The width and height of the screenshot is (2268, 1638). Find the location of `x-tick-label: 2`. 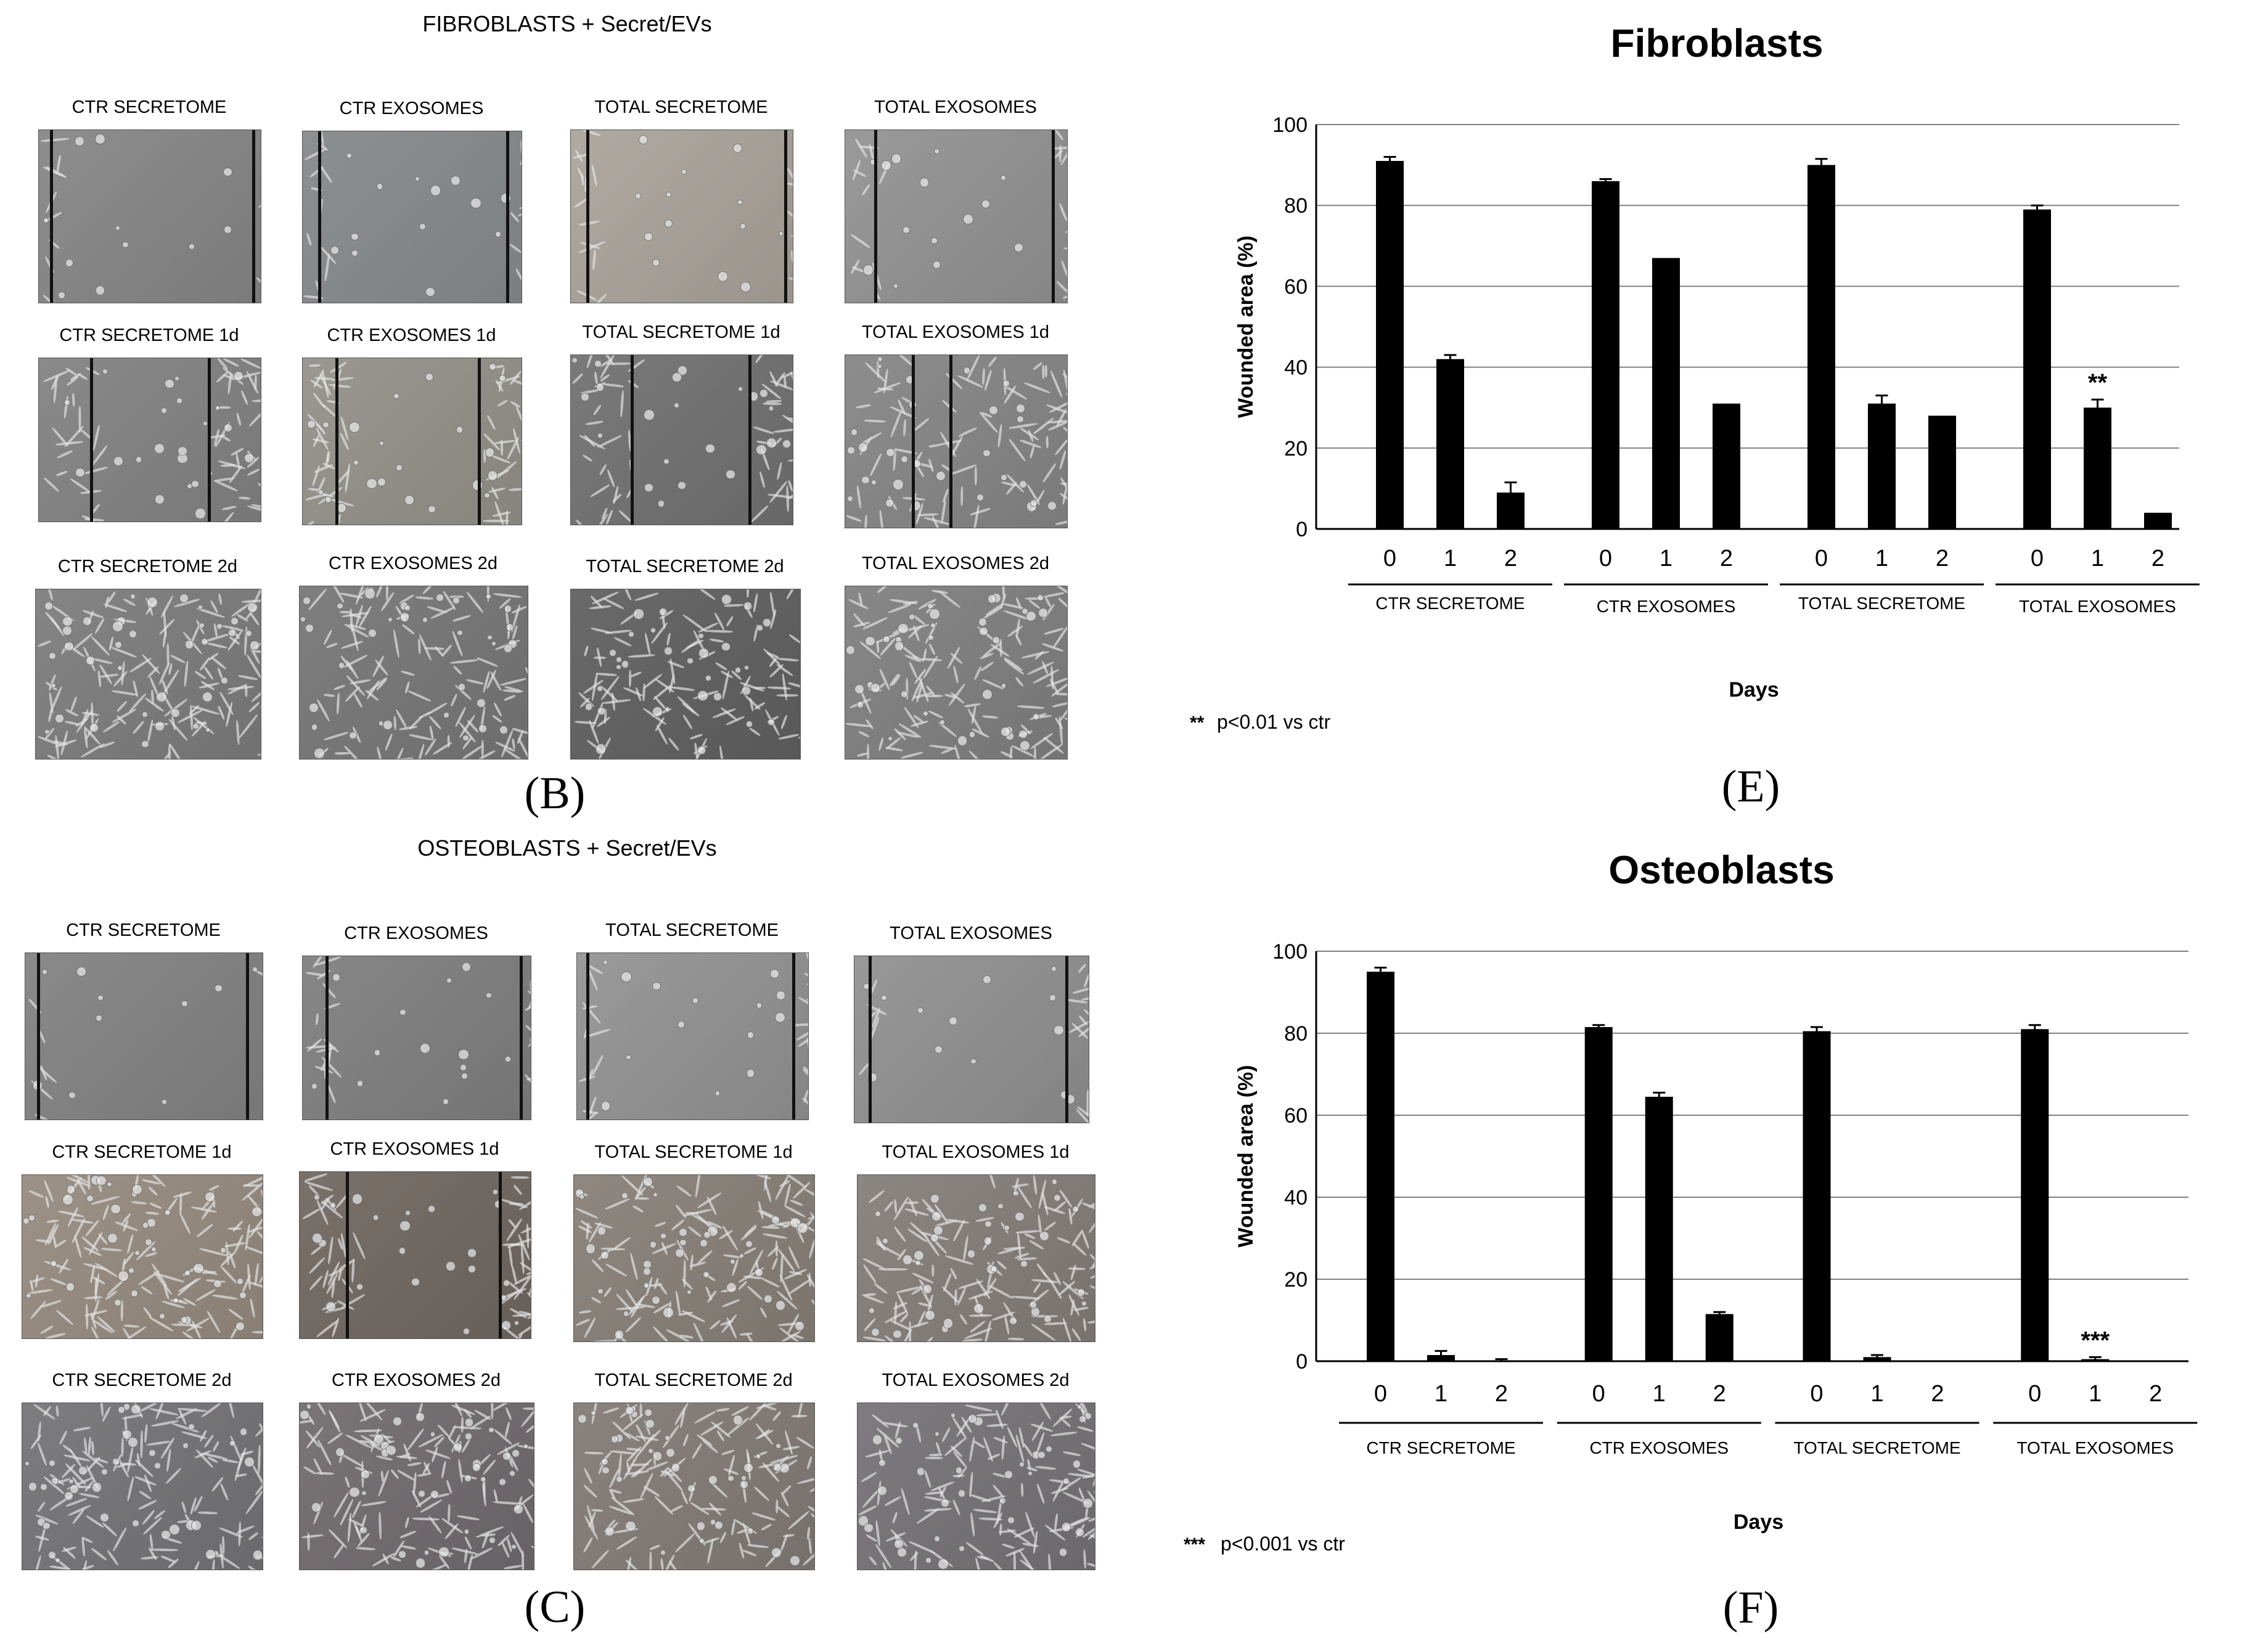

x-tick-label: 2 is located at coordinates (1727, 558).